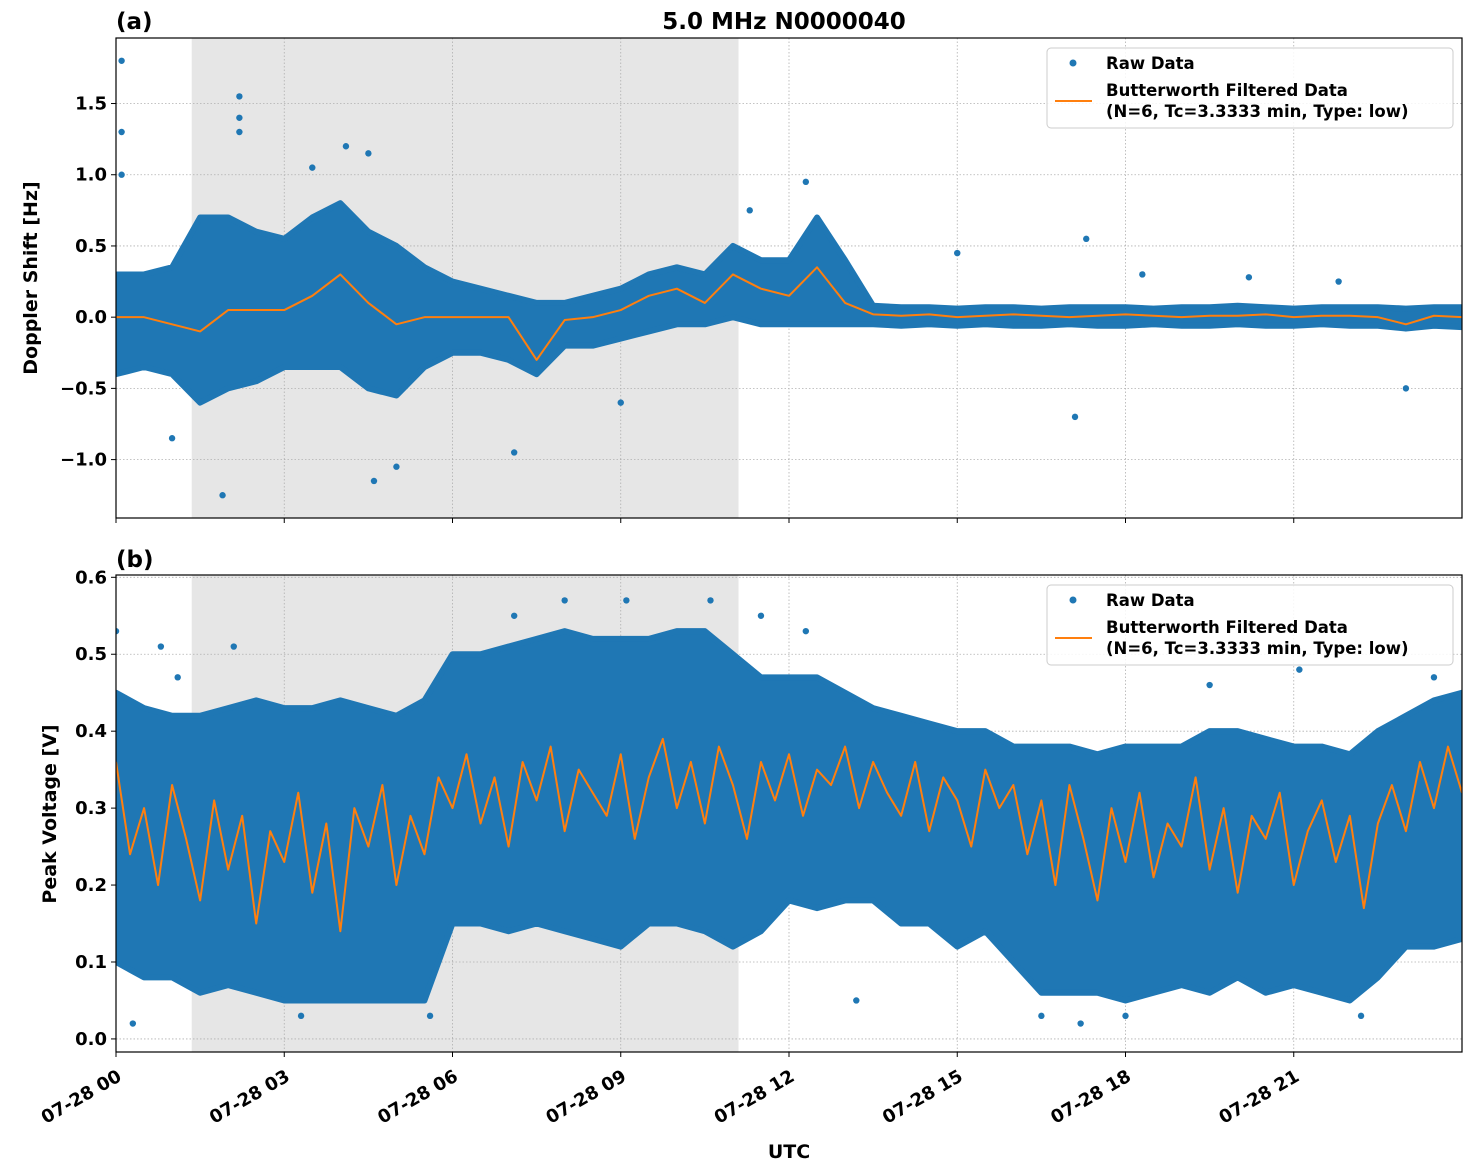  I want to click on y-axis-label-b: Peak Voltage [V], so click(50, 813).